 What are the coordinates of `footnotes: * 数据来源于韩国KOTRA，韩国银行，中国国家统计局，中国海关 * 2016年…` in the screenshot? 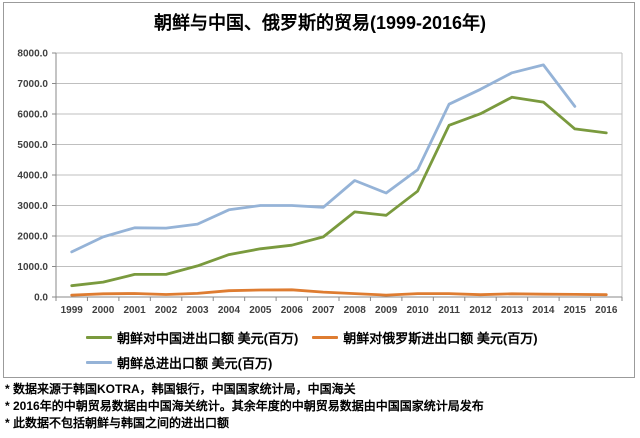 It's located at (320, 406).